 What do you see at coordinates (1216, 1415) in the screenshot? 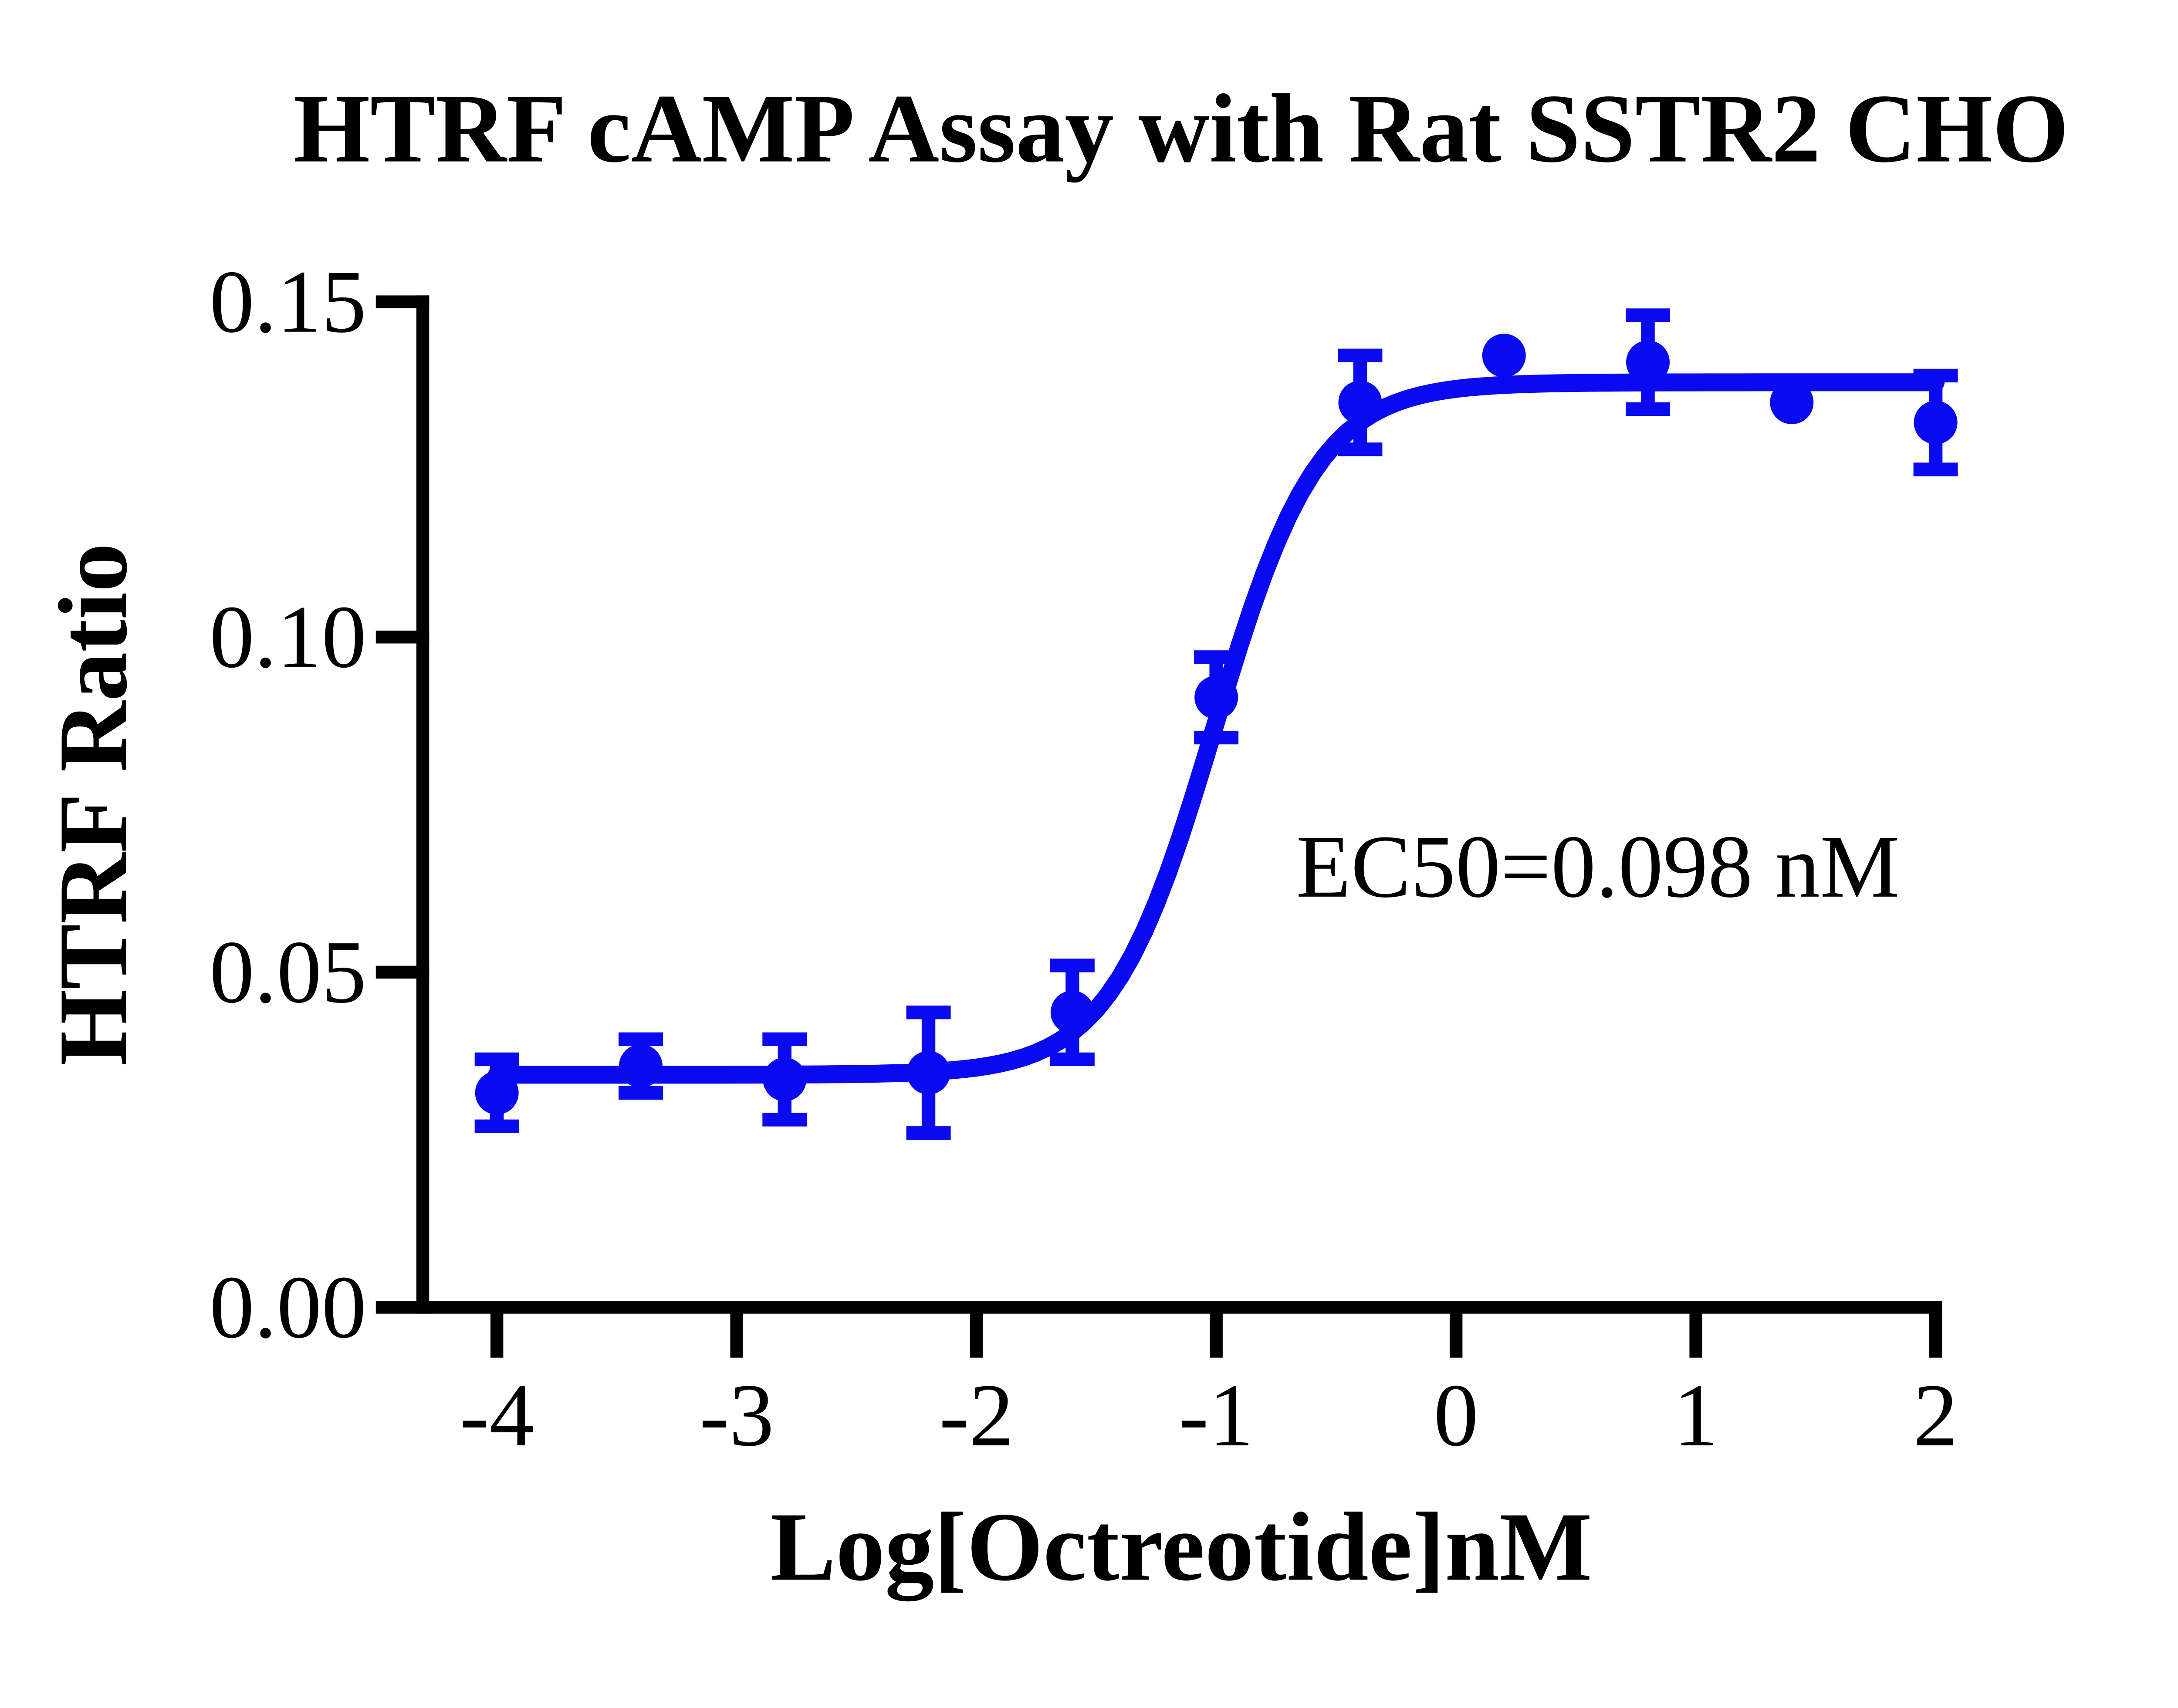
I see `x-tick-label: -1` at bounding box center [1216, 1415].